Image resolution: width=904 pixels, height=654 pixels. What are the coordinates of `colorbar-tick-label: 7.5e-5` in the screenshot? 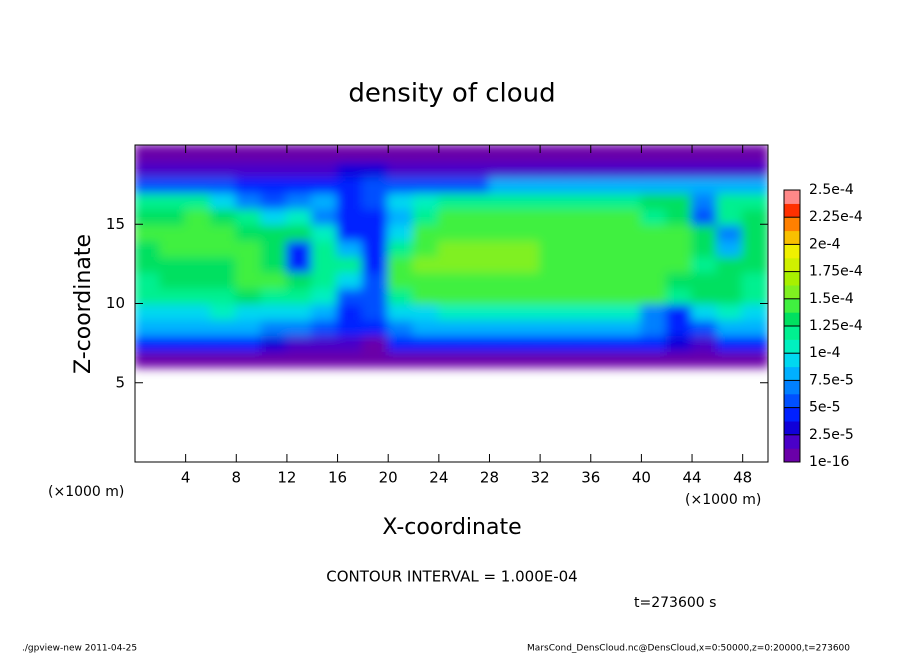 It's located at (831, 380).